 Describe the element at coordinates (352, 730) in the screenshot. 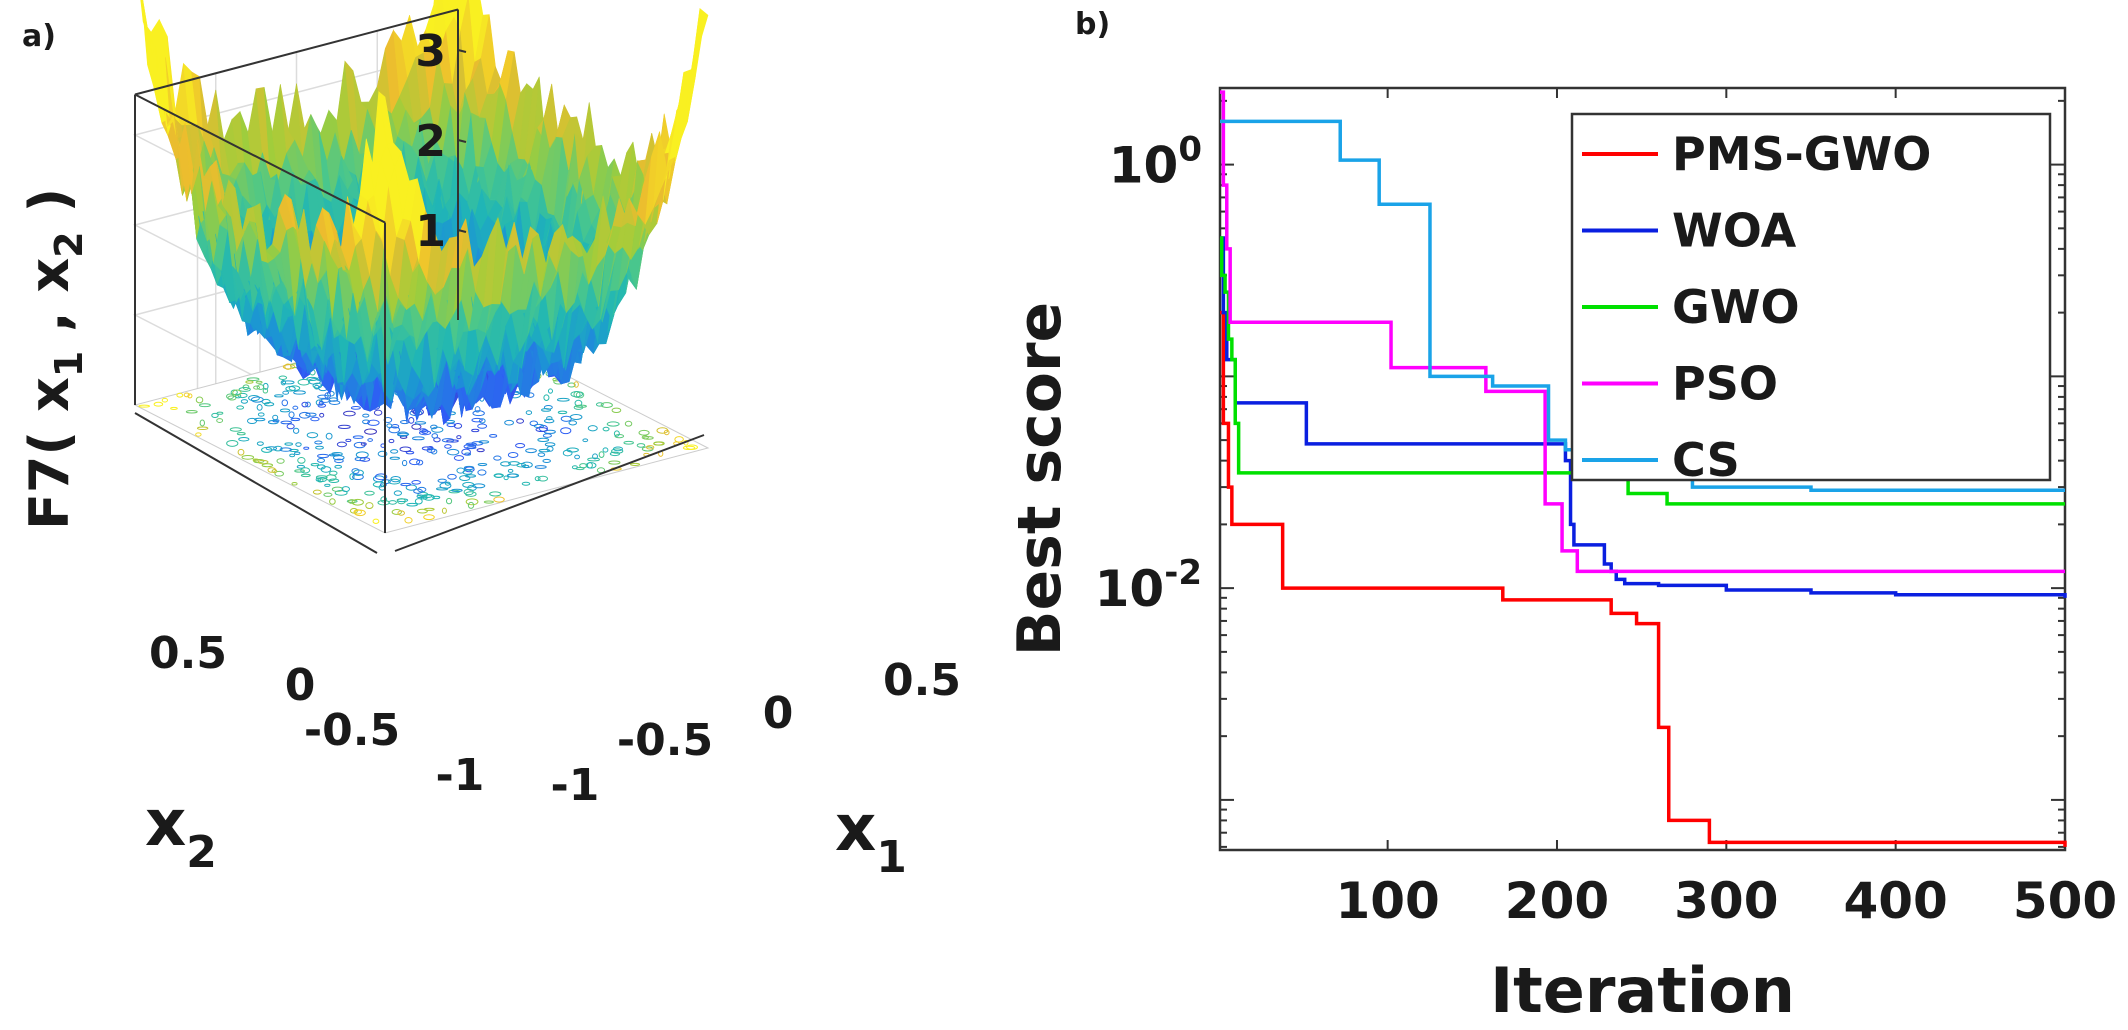

I see `y-tick-label: -0.5` at that location.